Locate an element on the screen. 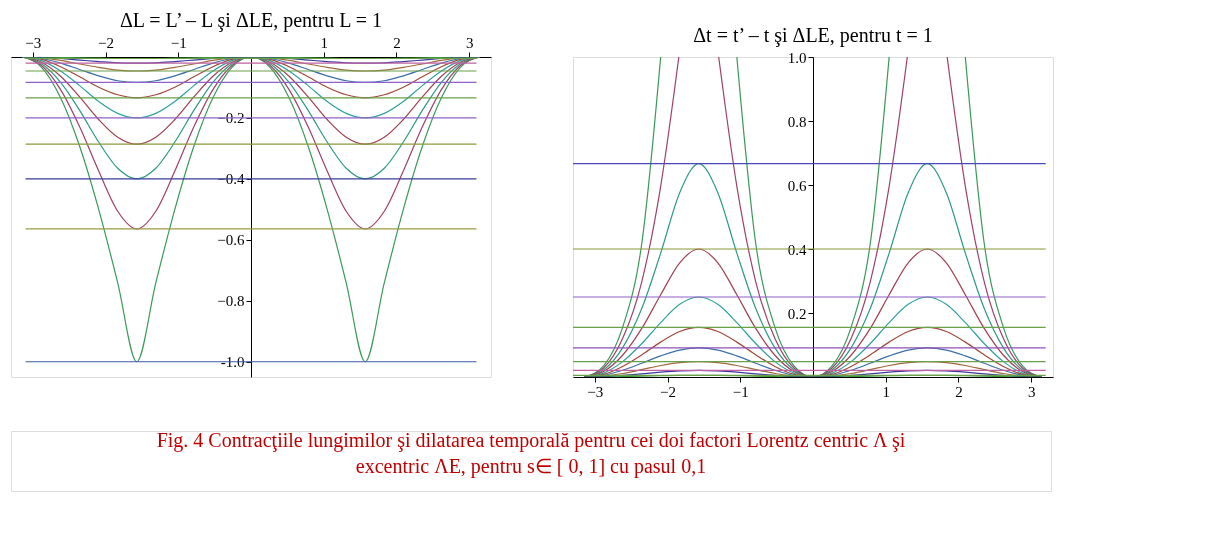 This screenshot has width=1231, height=560. y-tick-label: 0.4 is located at coordinates (797, 249).